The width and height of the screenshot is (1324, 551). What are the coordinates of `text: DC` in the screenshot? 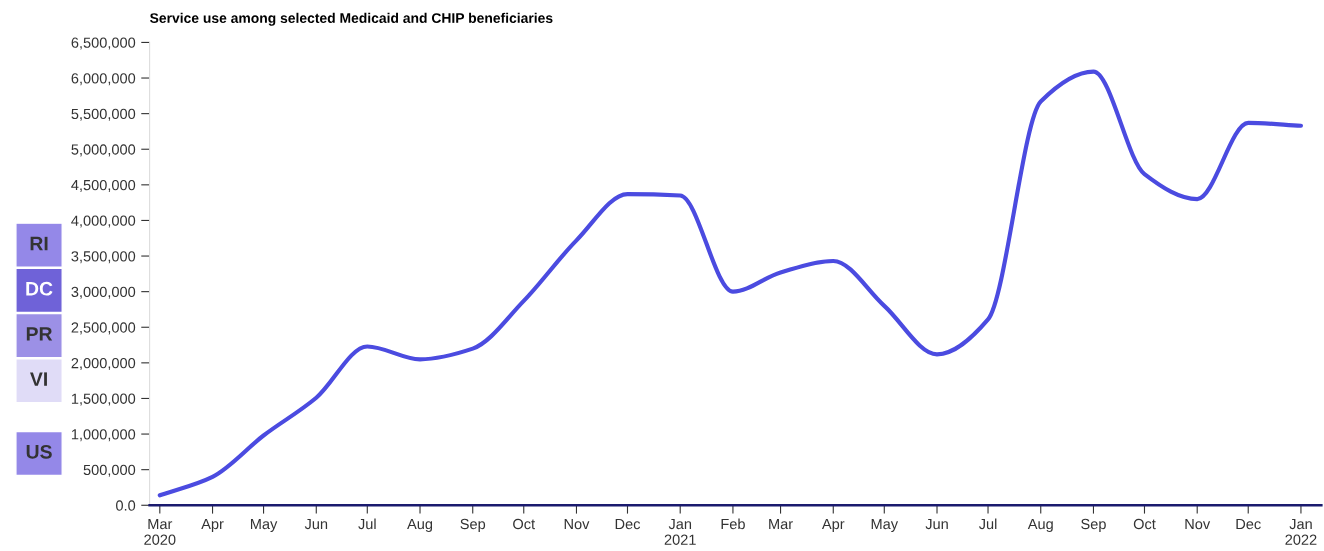 It's located at (39, 288).